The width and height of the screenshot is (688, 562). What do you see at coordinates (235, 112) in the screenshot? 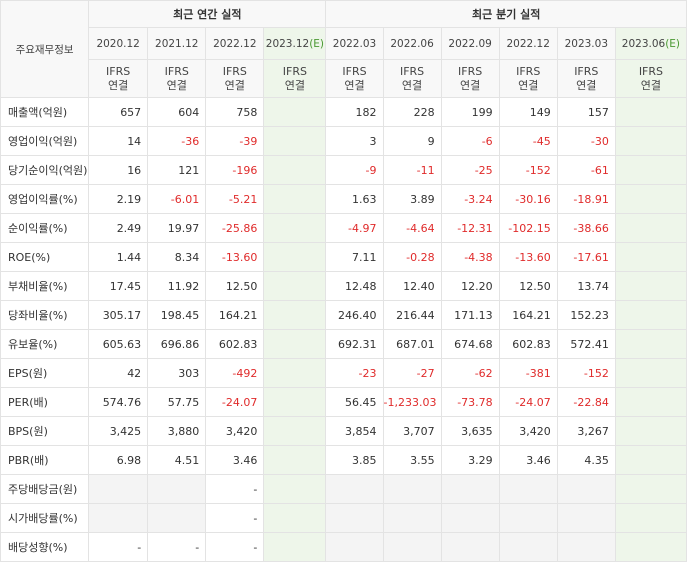
I see `annual-value-cell: 758` at bounding box center [235, 112].